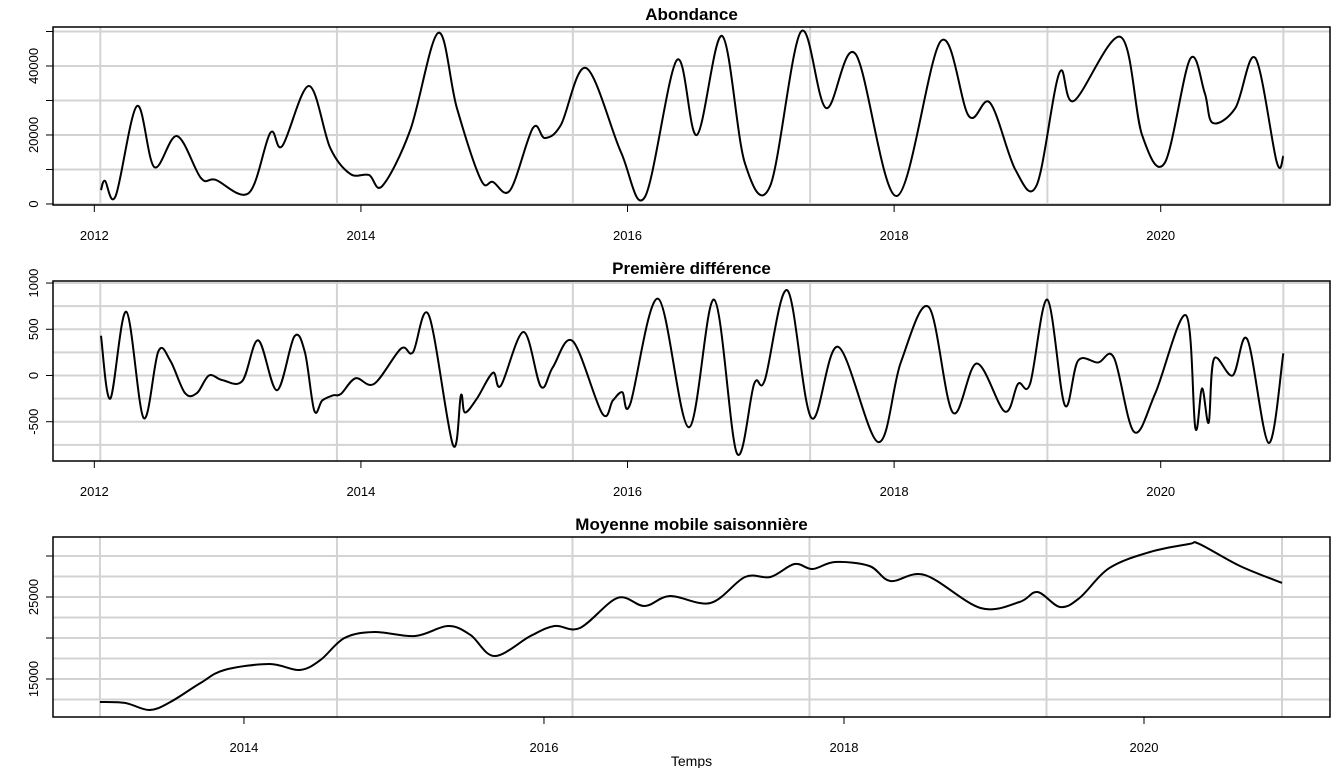 The height and width of the screenshot is (768, 1344). I want to click on panel-title: Abondance, so click(691, 14).